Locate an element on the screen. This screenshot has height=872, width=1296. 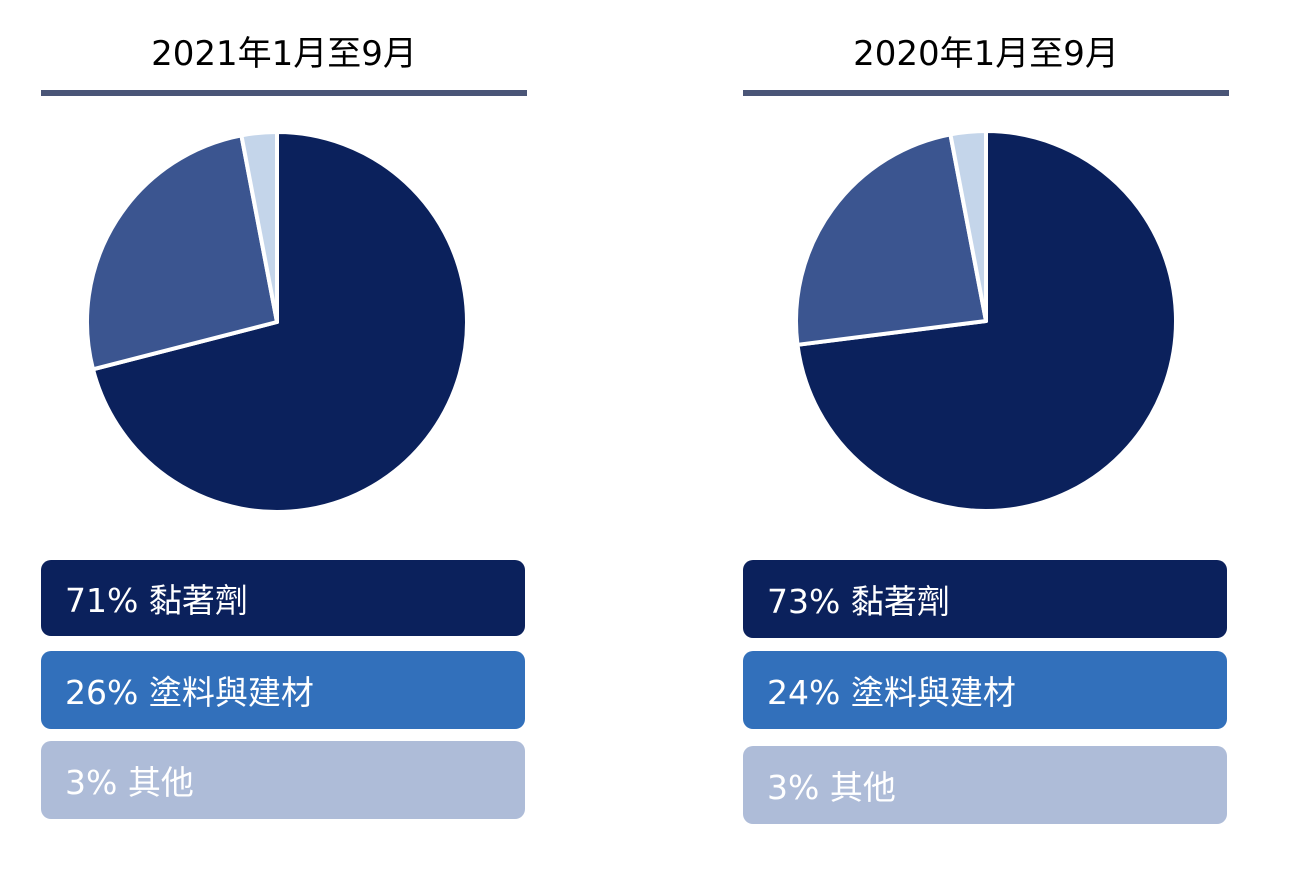
chart-title: 2020年1月至9月 is located at coordinates (986, 54).